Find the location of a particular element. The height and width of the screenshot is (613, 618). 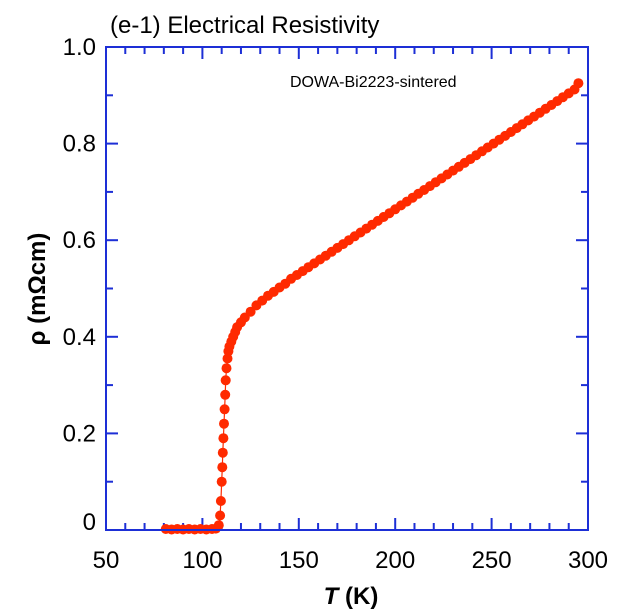

y-tick-label: 0.6 is located at coordinates (79, 240).